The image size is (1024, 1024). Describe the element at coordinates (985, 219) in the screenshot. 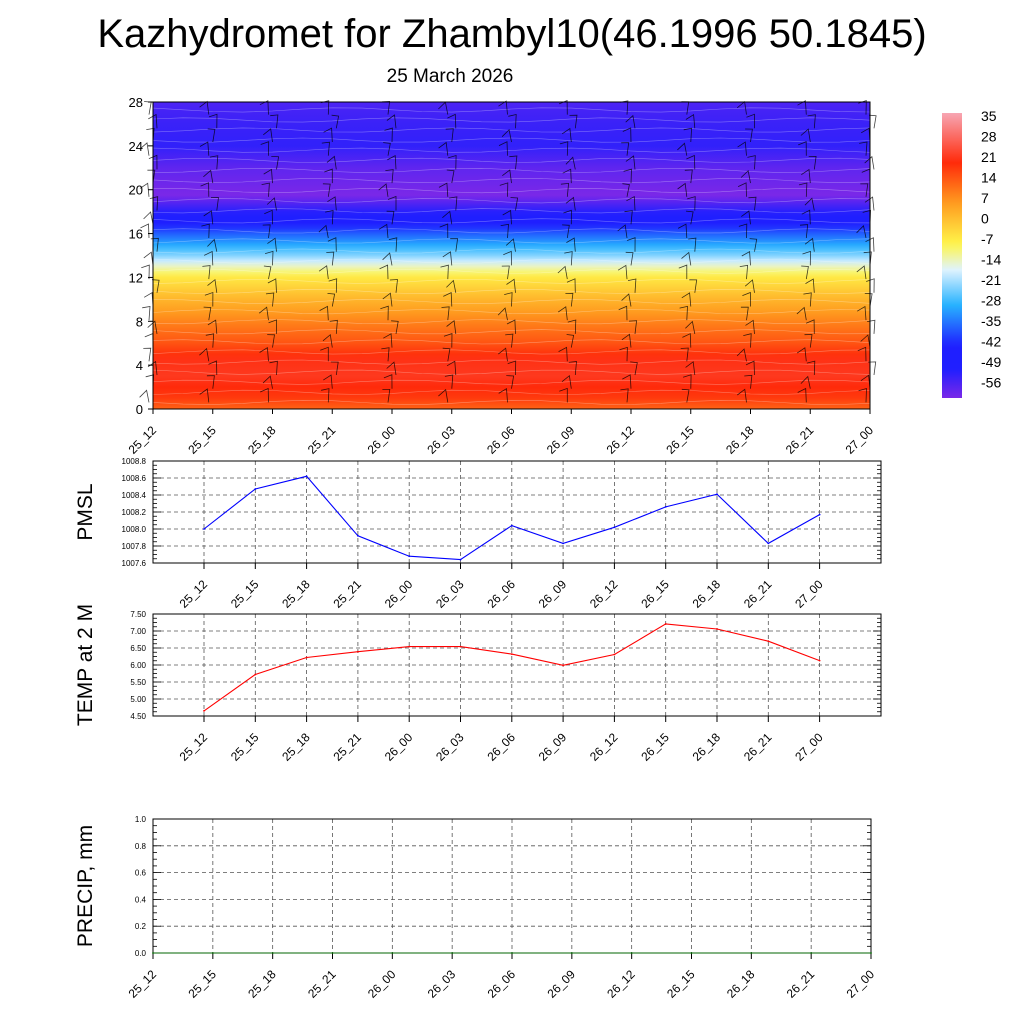

I see `colorbar-label: 0` at that location.